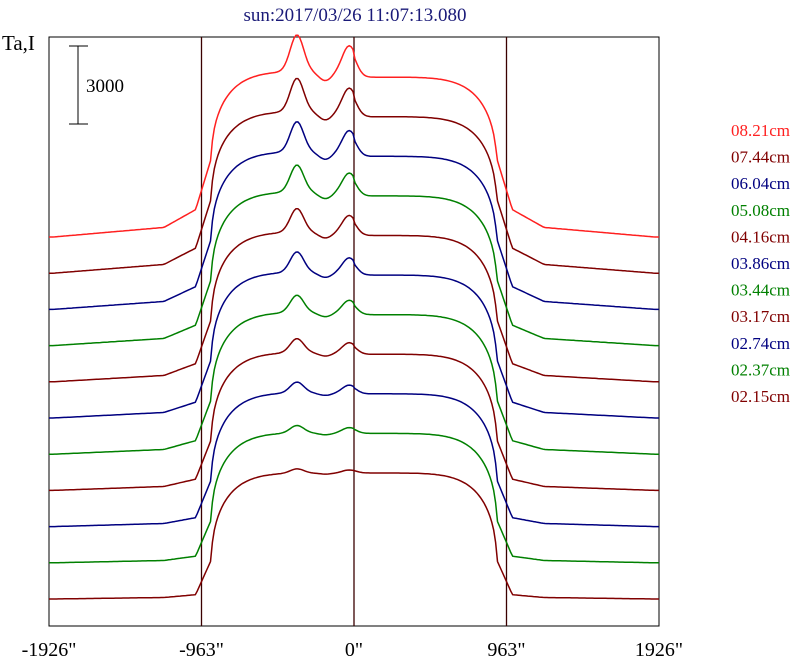  I want to click on legend-item: 03.17cm, so click(760, 316).